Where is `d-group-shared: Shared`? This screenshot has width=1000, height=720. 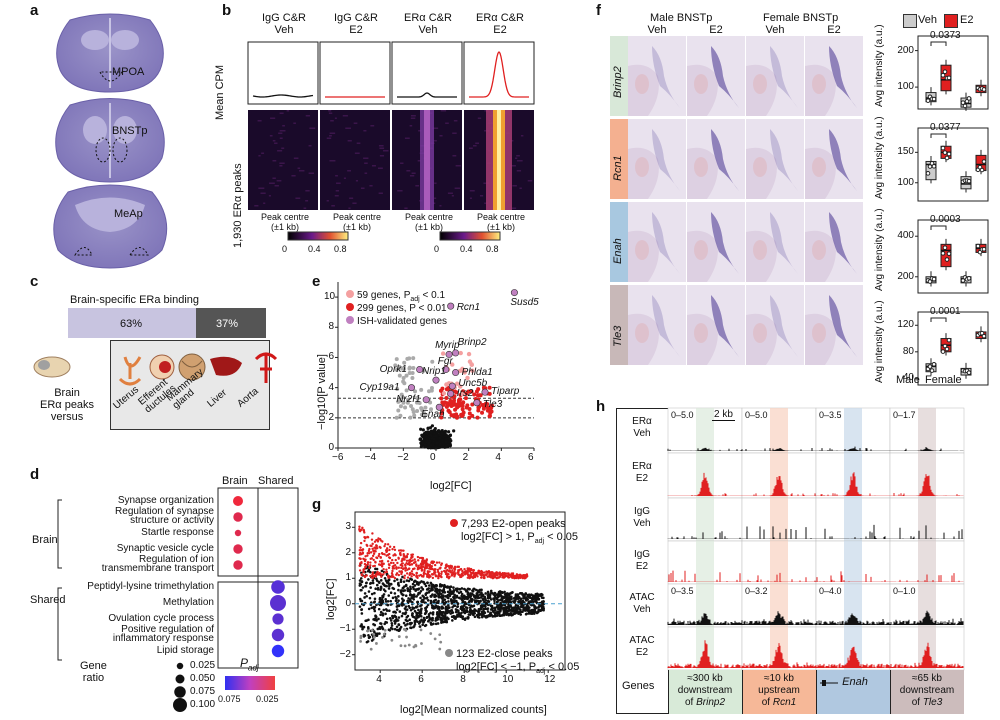
d-group-shared: Shared is located at coordinates (48, 600).